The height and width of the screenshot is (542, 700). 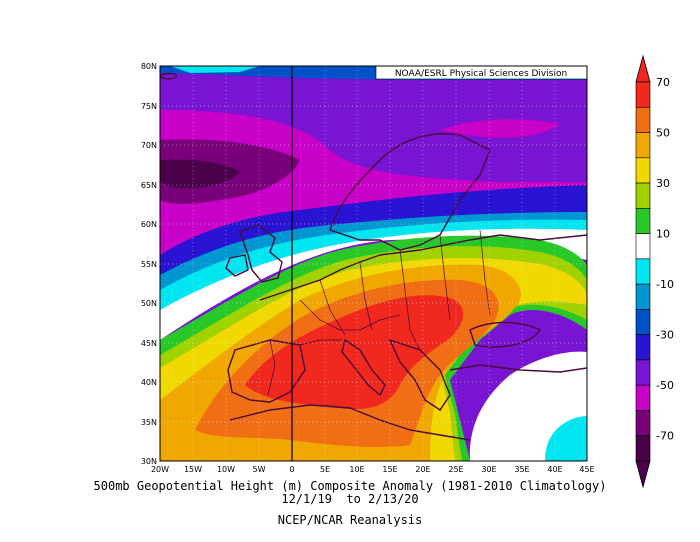 What do you see at coordinates (193, 469) in the screenshot?
I see `lon-label: 15W` at bounding box center [193, 469].